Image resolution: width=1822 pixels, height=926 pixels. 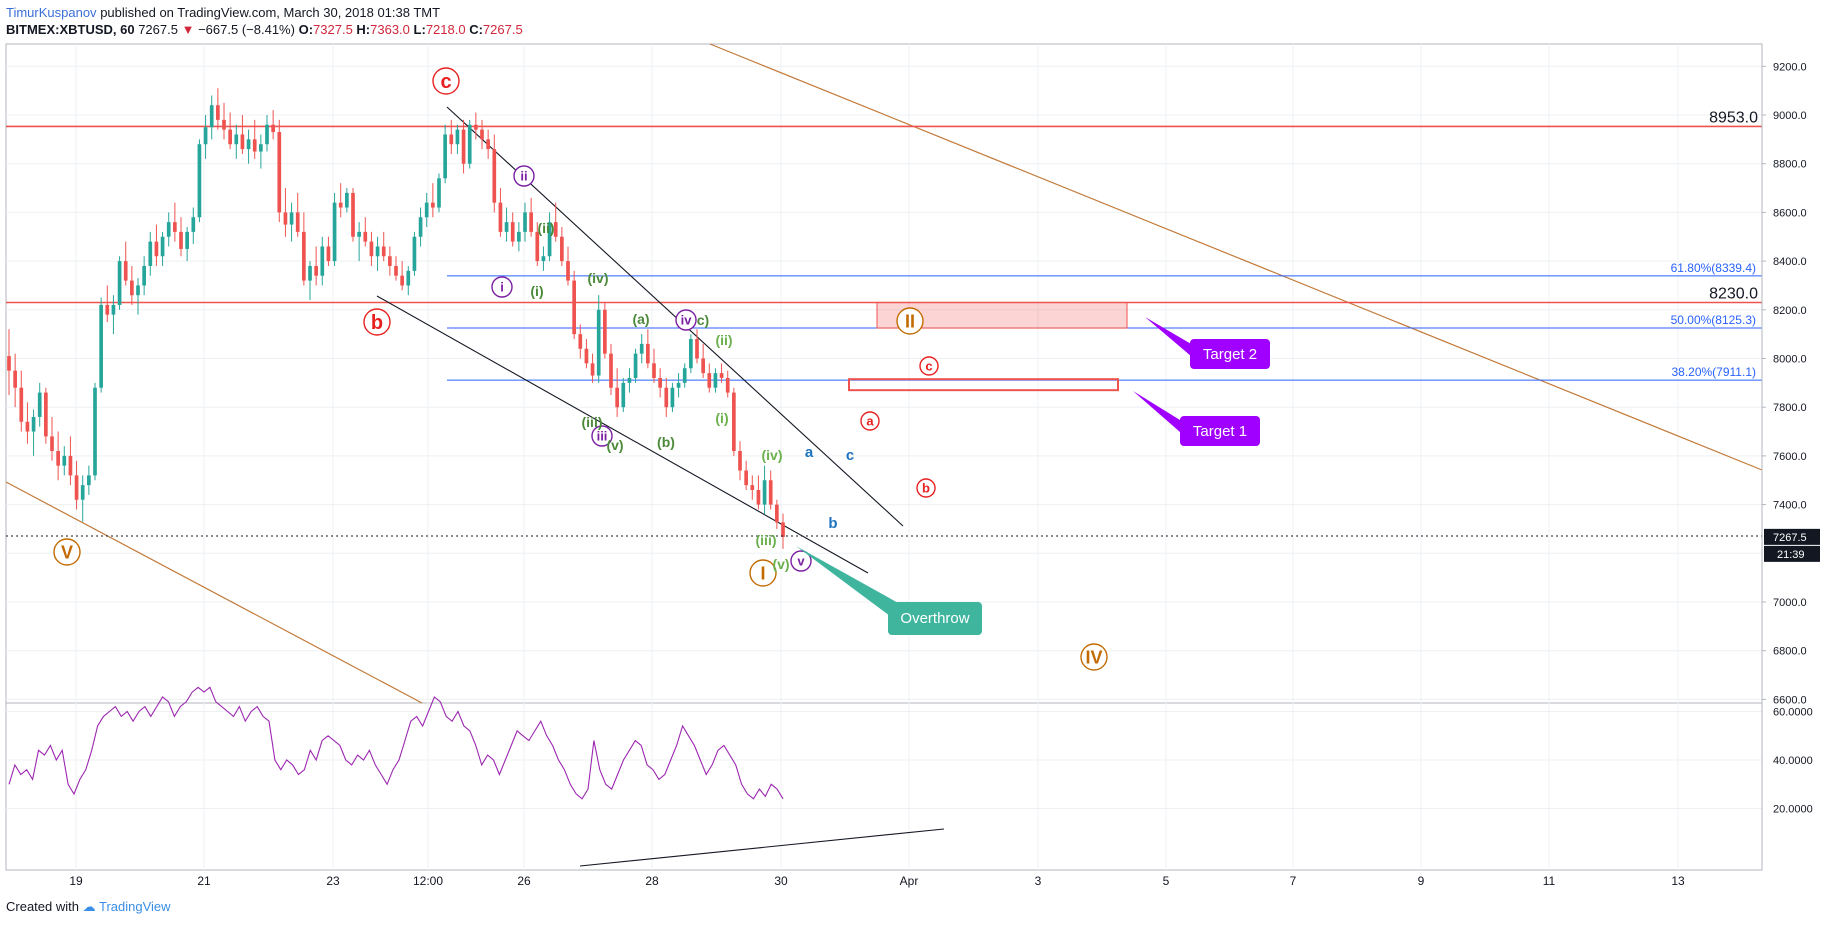 I want to click on rsi-trendline, so click(x=762, y=847).